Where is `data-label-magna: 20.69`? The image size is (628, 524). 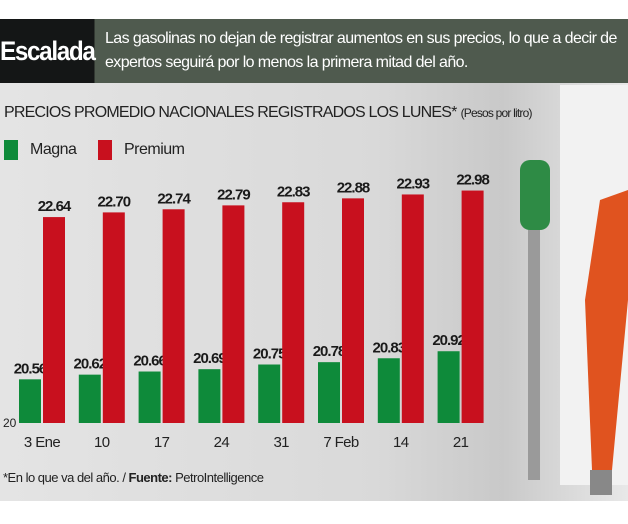
data-label-magna: 20.69 is located at coordinates (209, 358).